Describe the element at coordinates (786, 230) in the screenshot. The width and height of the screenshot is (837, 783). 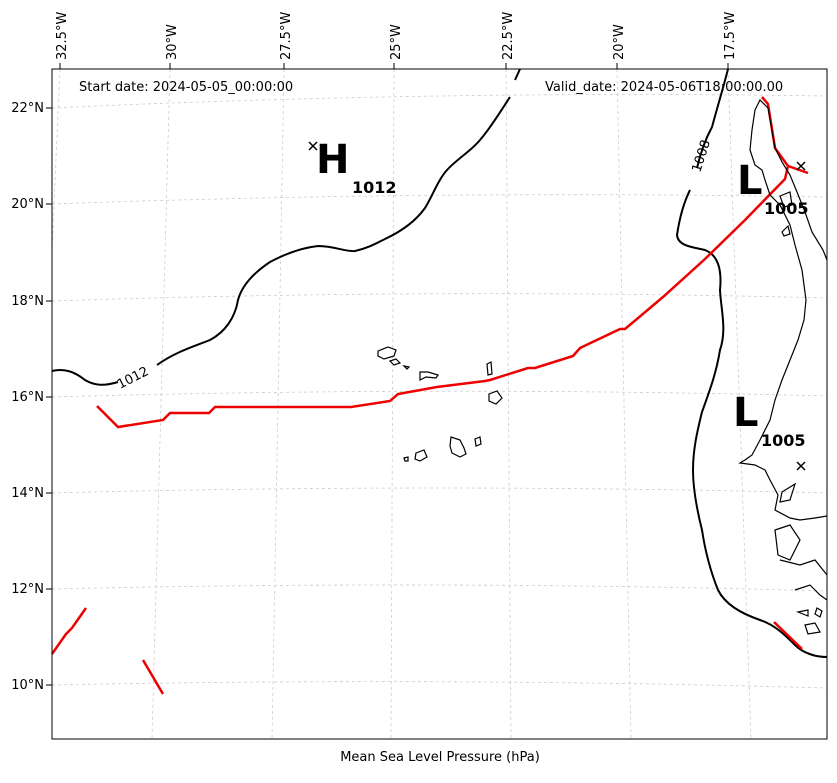
I see `coast-segment-h` at that location.